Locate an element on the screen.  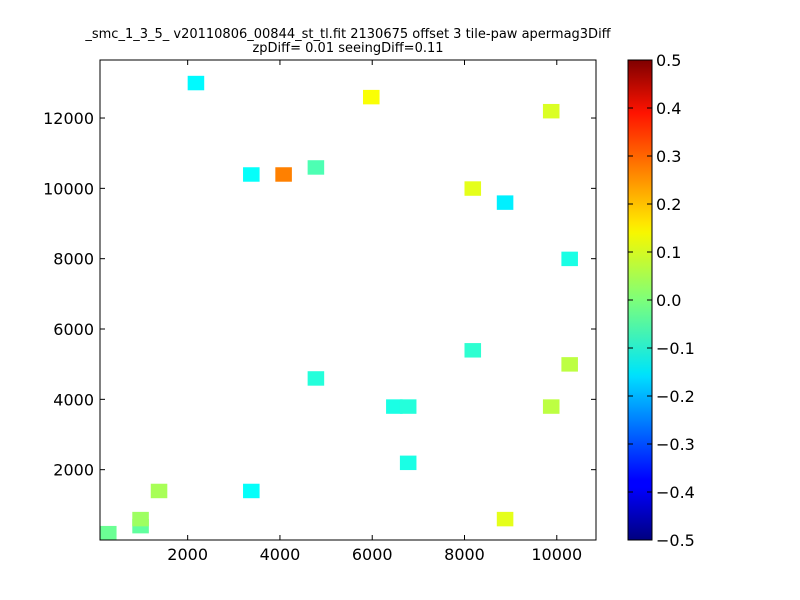
y-tick-label: 12000 is located at coordinates (68, 118).